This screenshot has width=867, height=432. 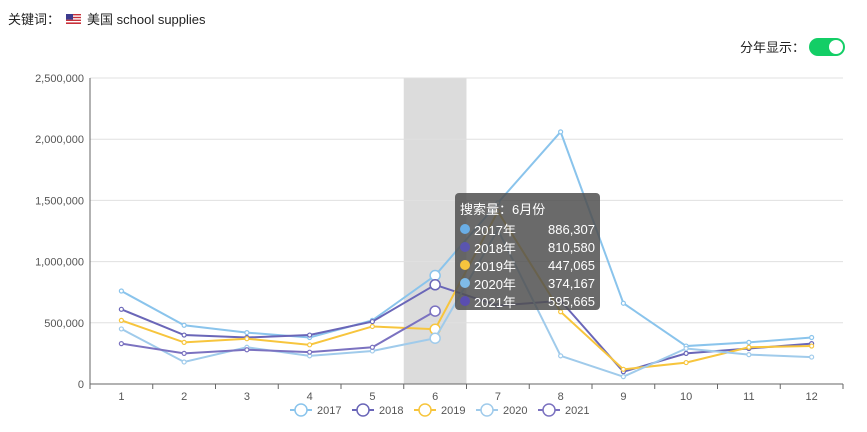 I want to click on year-toggle-row: 分年显示：, so click(x=792, y=46).